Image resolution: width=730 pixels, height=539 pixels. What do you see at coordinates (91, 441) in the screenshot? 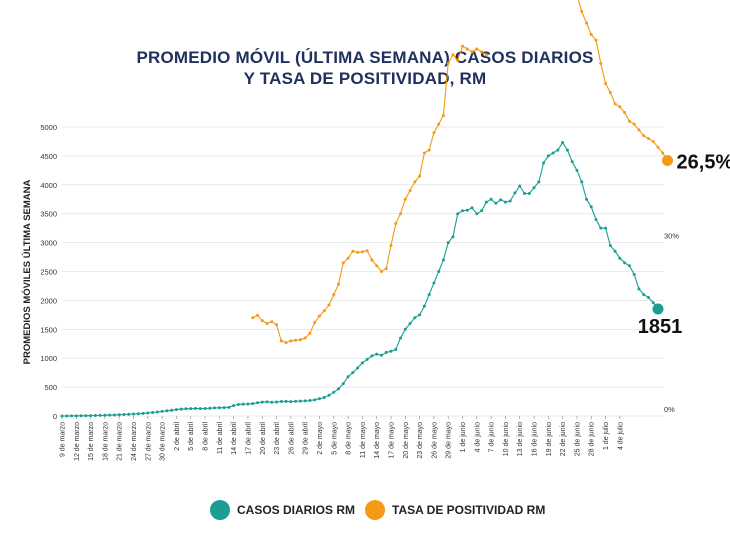
I see `x-tick-label: 15 de marzo` at bounding box center [91, 441].